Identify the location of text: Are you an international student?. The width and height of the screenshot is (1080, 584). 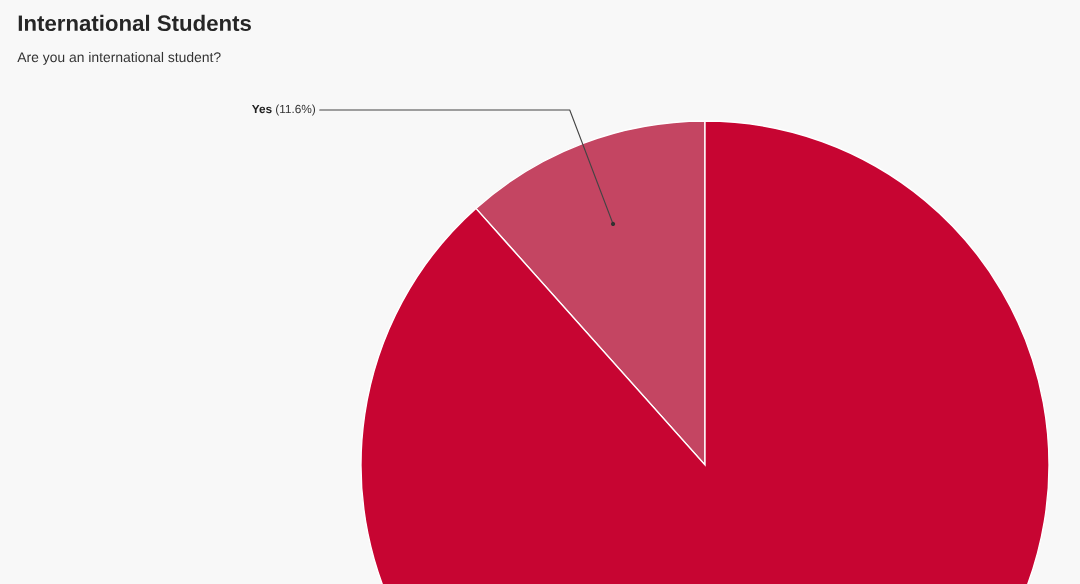
(119, 58).